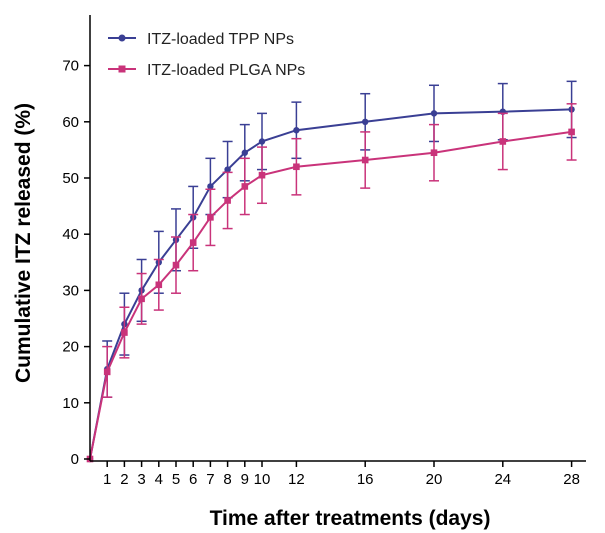 The height and width of the screenshot is (533, 605). What do you see at coordinates (76, 263) in the screenshot?
I see `y-ticks: 0 10 20 30 40 50 60 70` at bounding box center [76, 263].